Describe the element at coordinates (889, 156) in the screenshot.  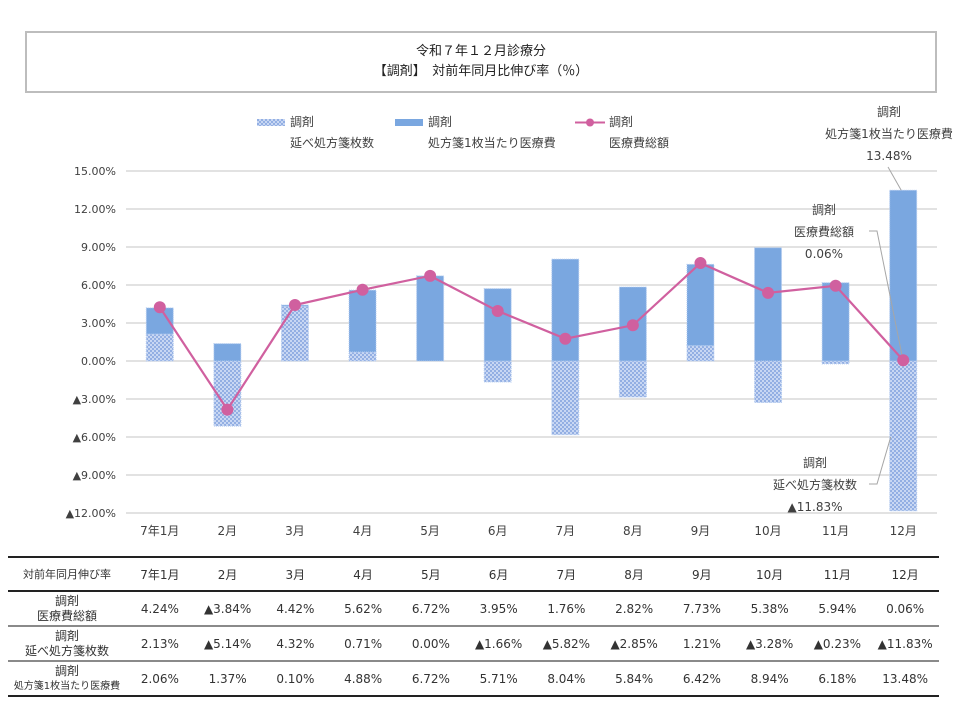
I see `annotation-value: 13.48%` at that location.